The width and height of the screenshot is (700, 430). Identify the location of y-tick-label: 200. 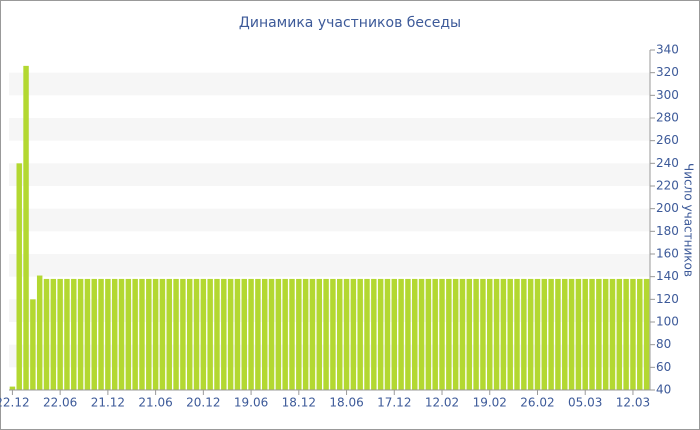
(667, 208).